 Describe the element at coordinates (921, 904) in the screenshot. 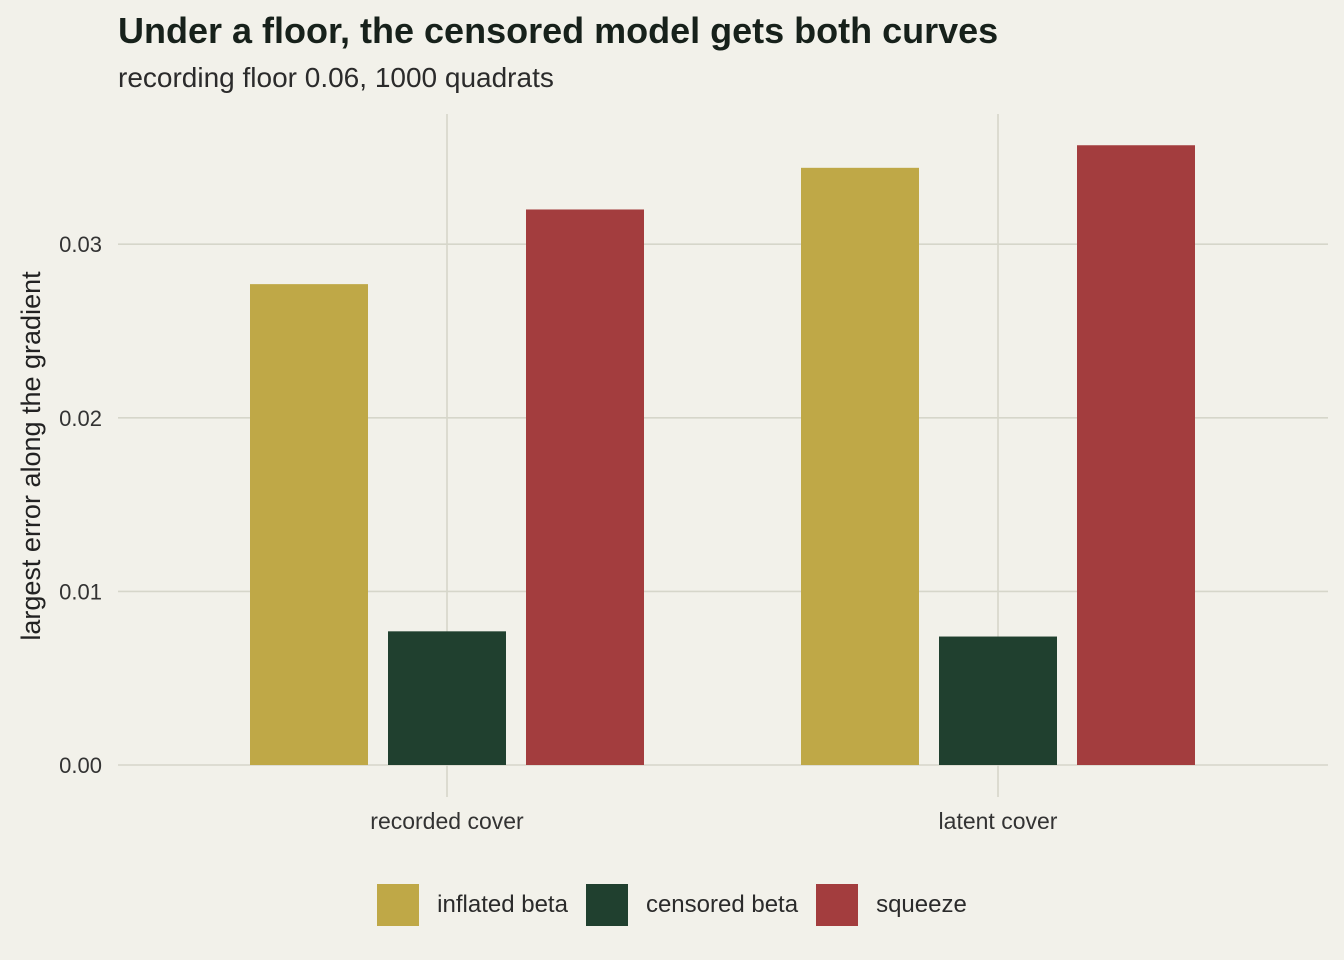

I see `legend-label: squeeze` at that location.